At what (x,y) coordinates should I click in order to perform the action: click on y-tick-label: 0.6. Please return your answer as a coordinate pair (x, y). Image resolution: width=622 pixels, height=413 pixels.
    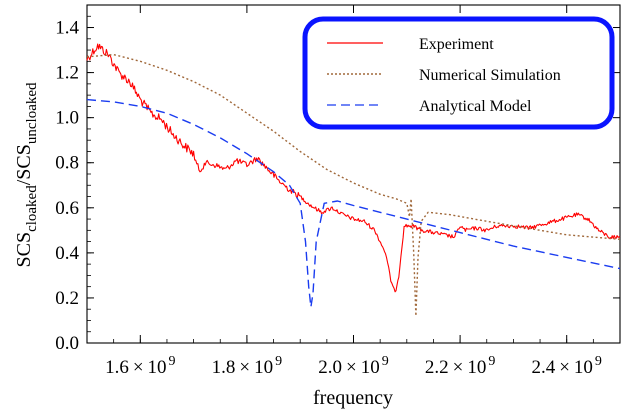
    Looking at the image, I should click on (67, 208).